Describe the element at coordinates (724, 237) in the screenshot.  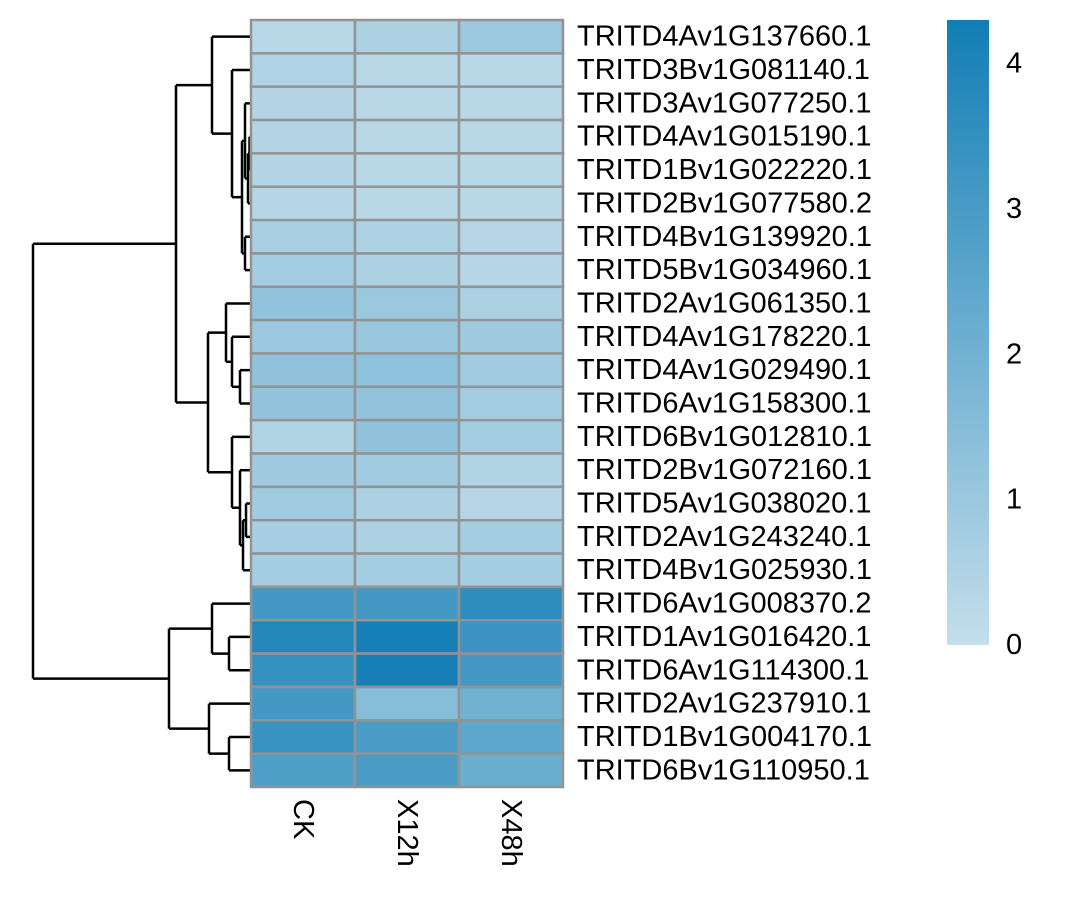
I see `row-label: TRITD4Bv1G139920.1` at that location.